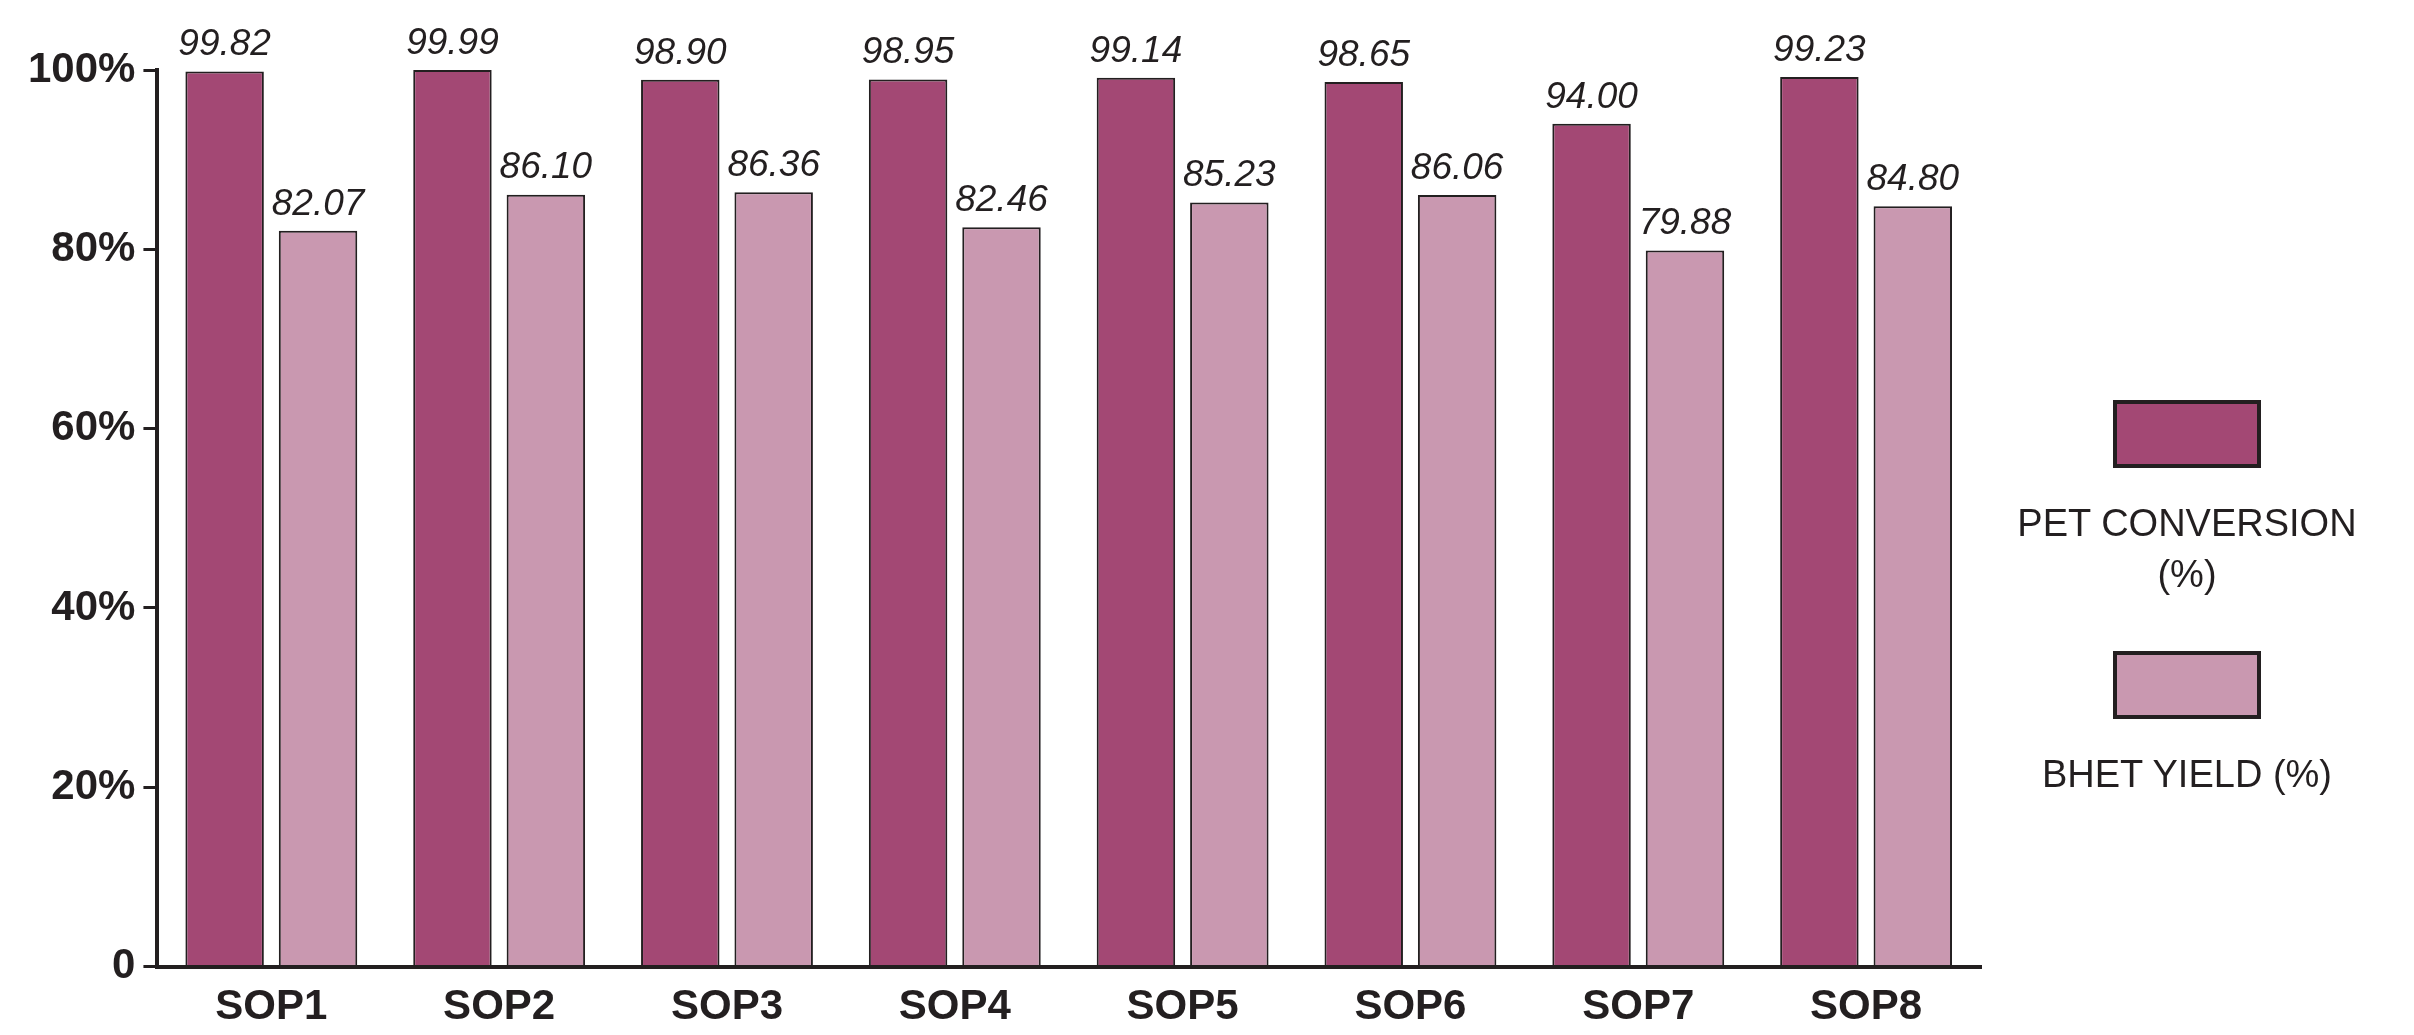  Describe the element at coordinates (1866, 1005) in the screenshot. I see `x-tick-label: SOP8` at that location.